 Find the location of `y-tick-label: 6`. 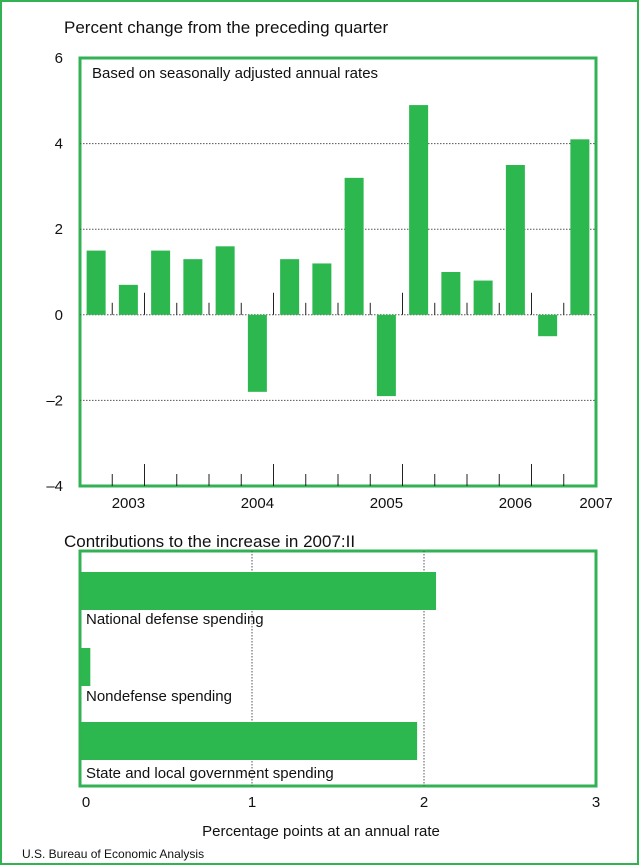

y-tick-label: 6 is located at coordinates (59, 58).